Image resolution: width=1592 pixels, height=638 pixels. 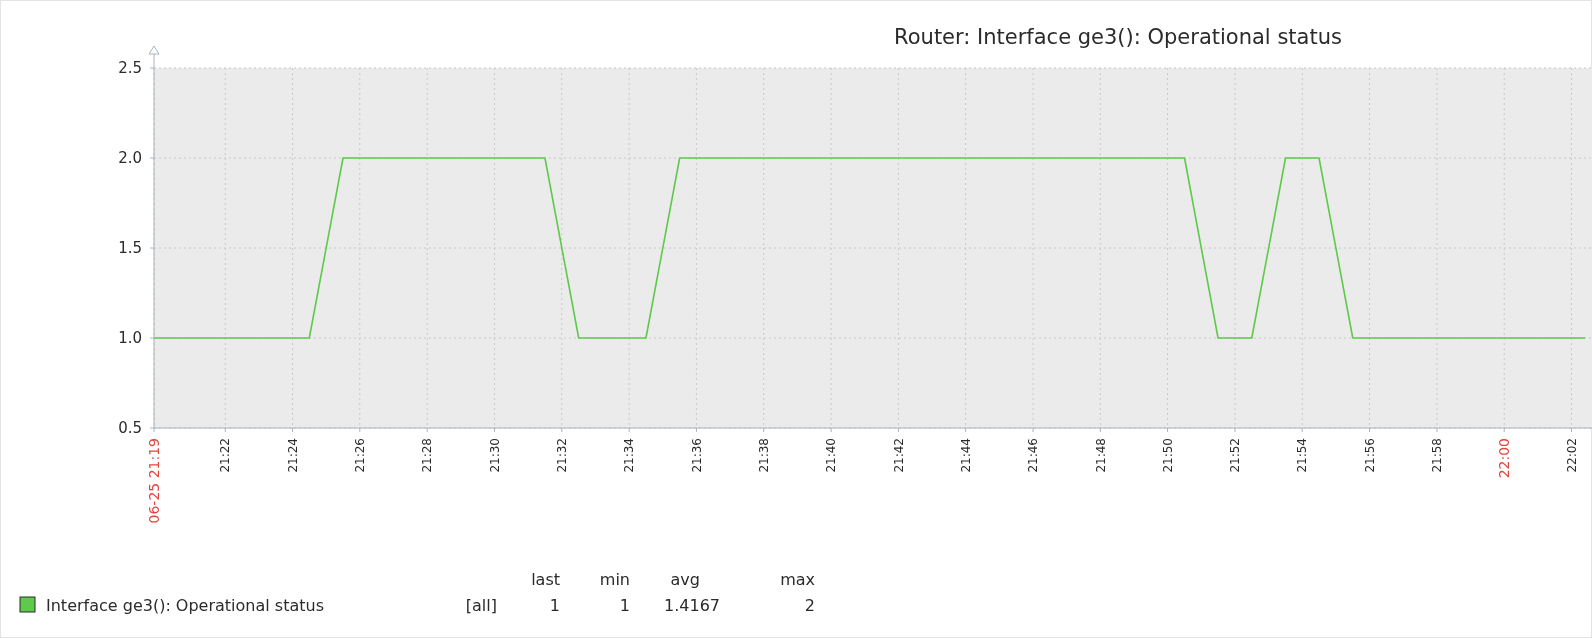 I want to click on x-tick-label: 21:32, so click(x=561, y=455).